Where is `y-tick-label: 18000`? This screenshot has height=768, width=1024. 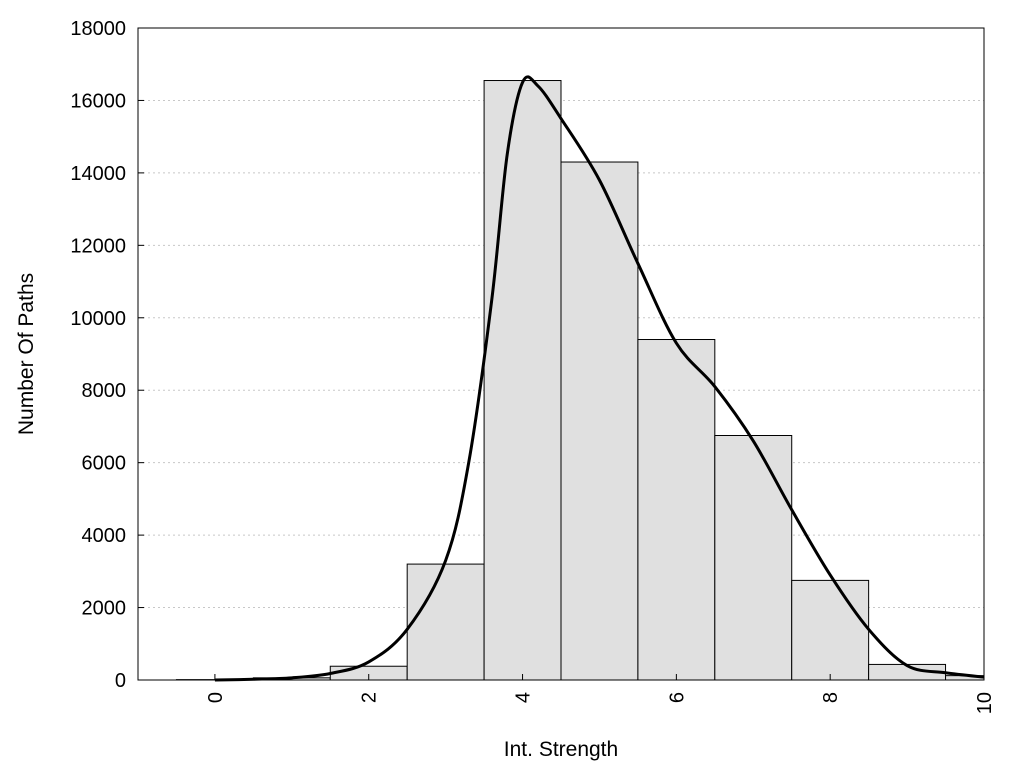
y-tick-label: 18000 is located at coordinates (98, 29).